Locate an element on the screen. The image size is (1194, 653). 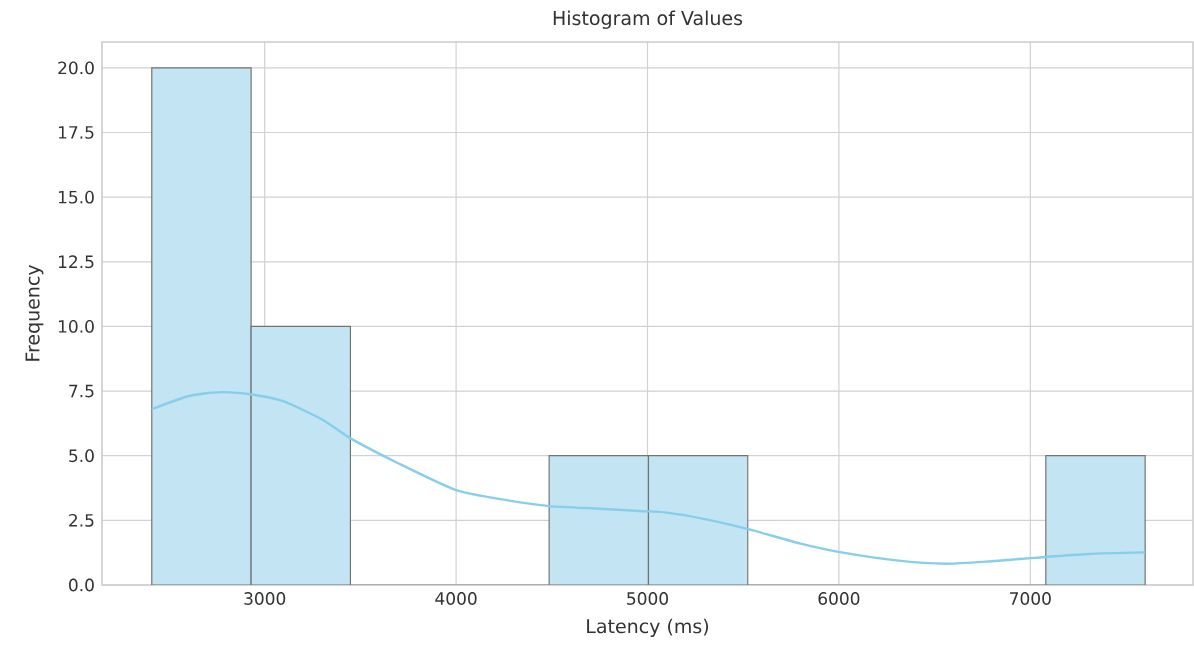
y-tick-label: 2.5 is located at coordinates (81, 520).